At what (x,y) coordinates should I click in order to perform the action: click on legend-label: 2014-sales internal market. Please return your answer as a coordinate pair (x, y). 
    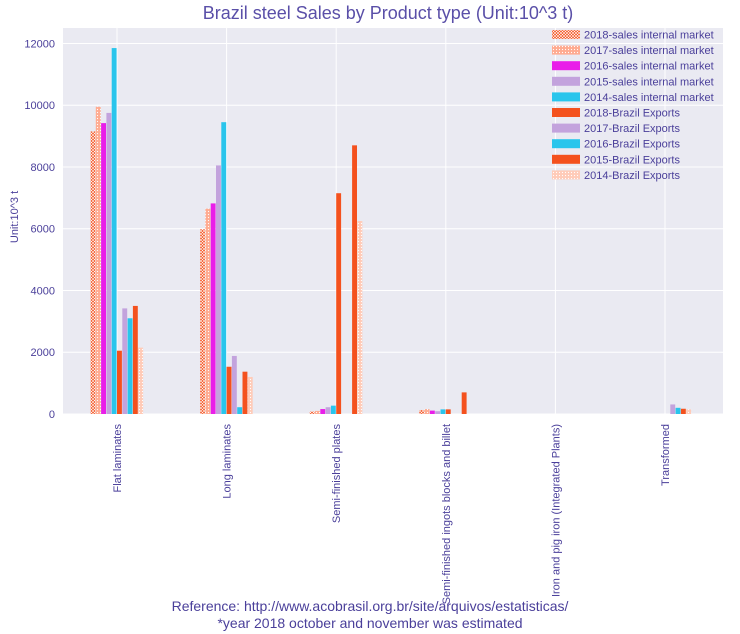
    Looking at the image, I should click on (649, 98).